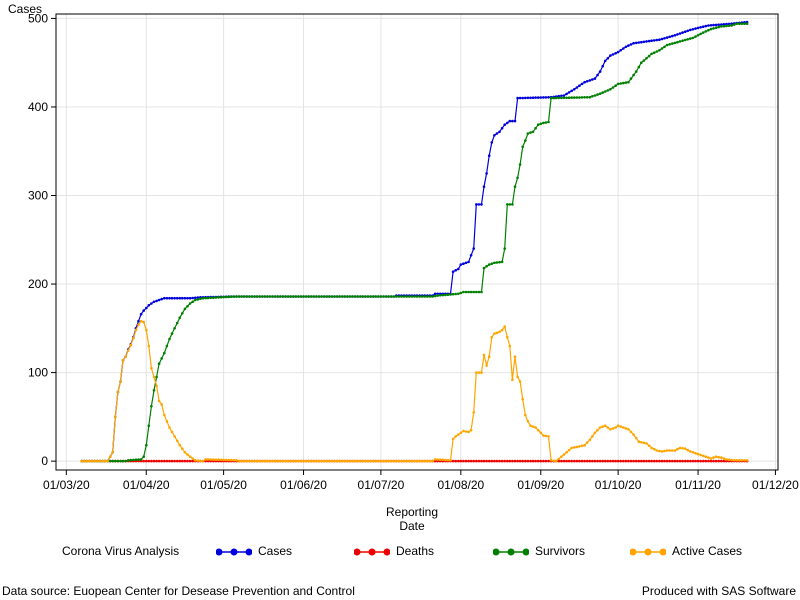  What do you see at coordinates (38, 373) in the screenshot?
I see `y-tick-label: 100` at bounding box center [38, 373].